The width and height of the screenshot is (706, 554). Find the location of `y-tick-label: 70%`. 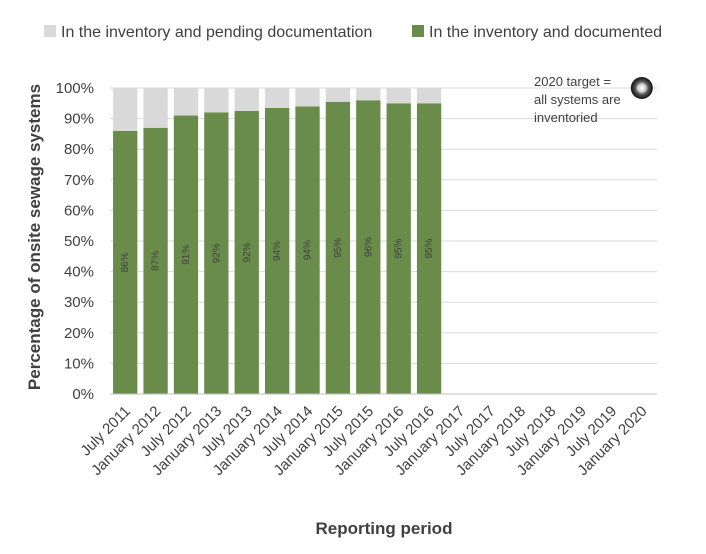

y-tick-label: 70% is located at coordinates (79, 180).